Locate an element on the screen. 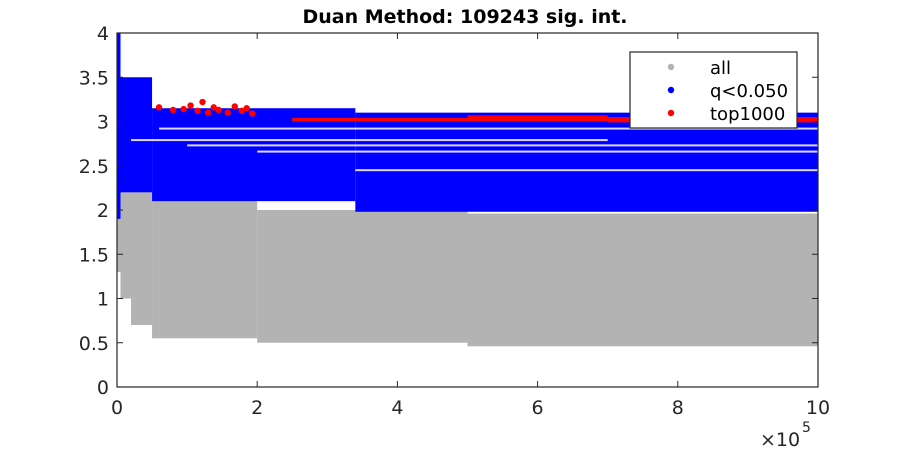 The image size is (900, 450). chart-title: Duan Method: 109243 sig. int. is located at coordinates (464, 17).